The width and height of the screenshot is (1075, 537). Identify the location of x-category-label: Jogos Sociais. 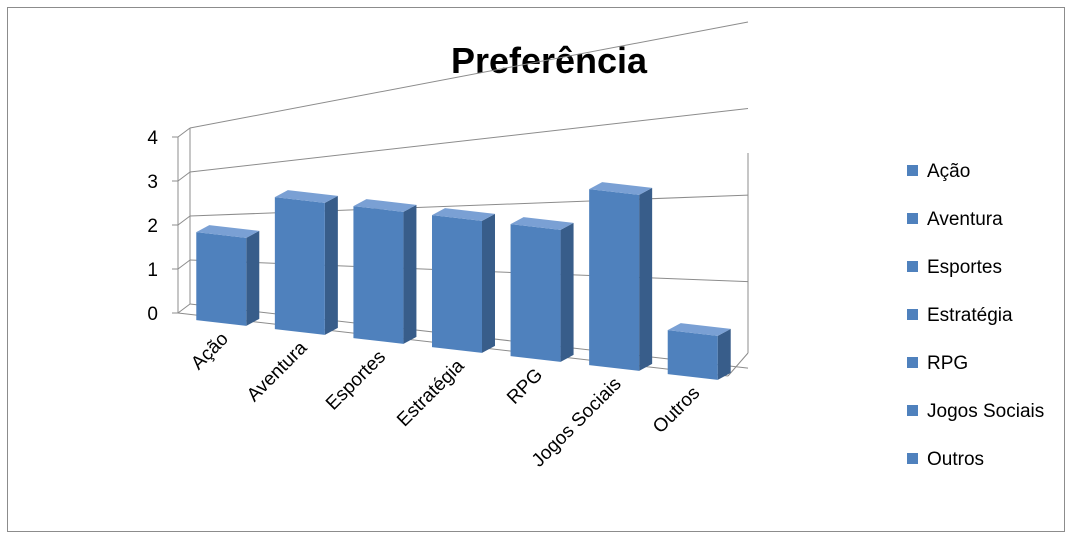
(577, 423).